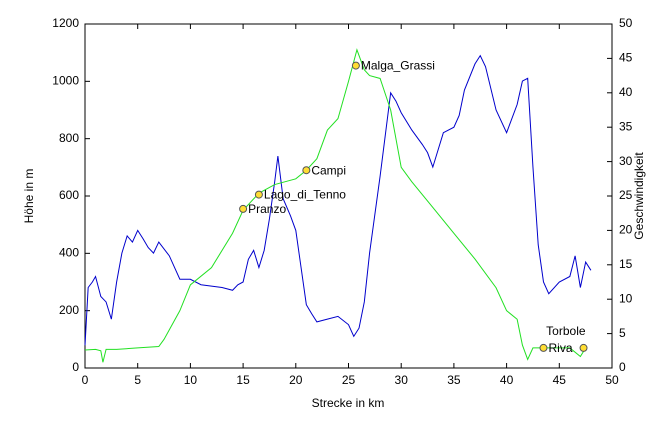 This screenshot has height=427, width=669. I want to click on x-axis-label: Strecke in km, so click(348, 403).